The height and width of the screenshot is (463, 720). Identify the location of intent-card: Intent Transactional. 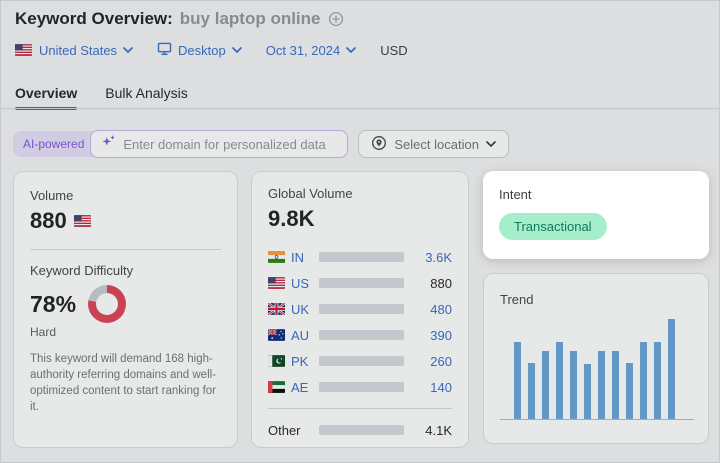
(596, 215).